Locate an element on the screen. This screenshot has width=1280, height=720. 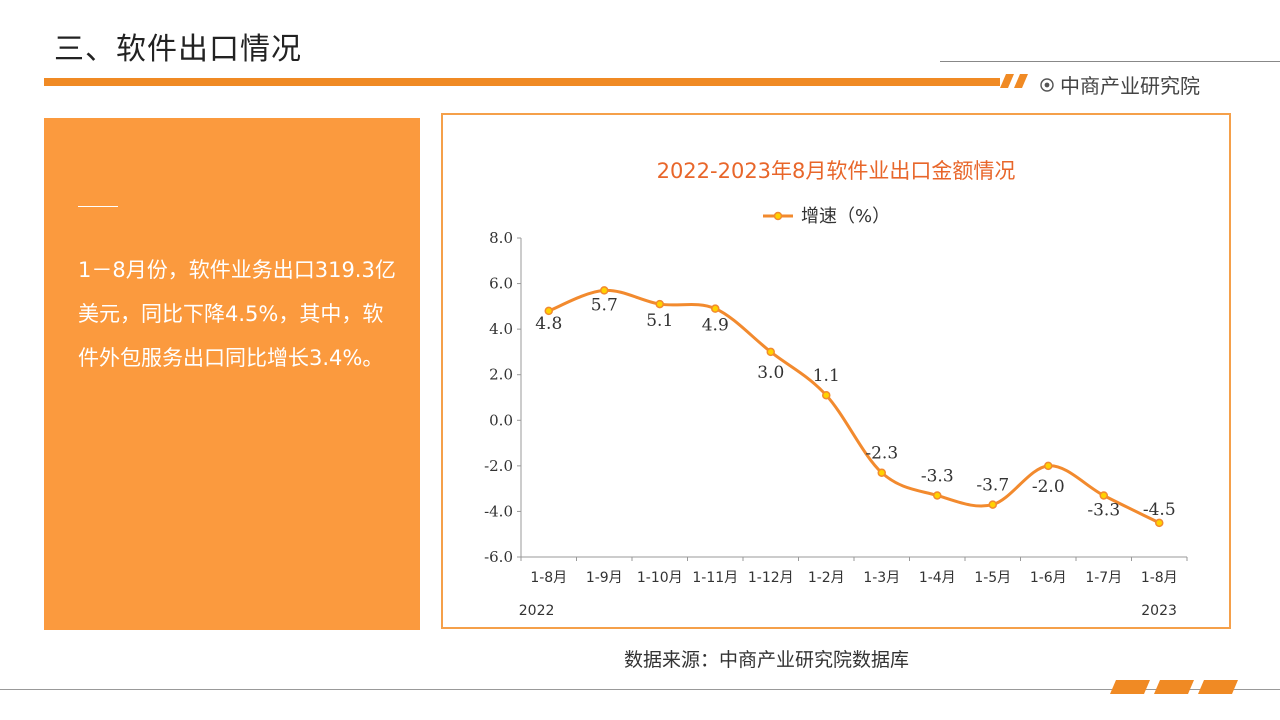
x-tick-label: 1-4月 is located at coordinates (937, 578).